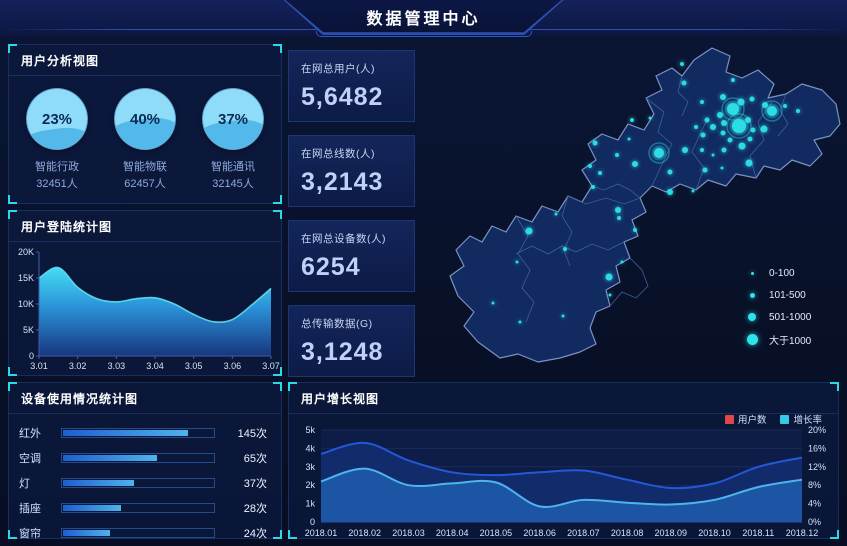  What do you see at coordinates (255, 534) in the screenshot?
I see `device-value-label: 24次` at bounding box center [255, 534].